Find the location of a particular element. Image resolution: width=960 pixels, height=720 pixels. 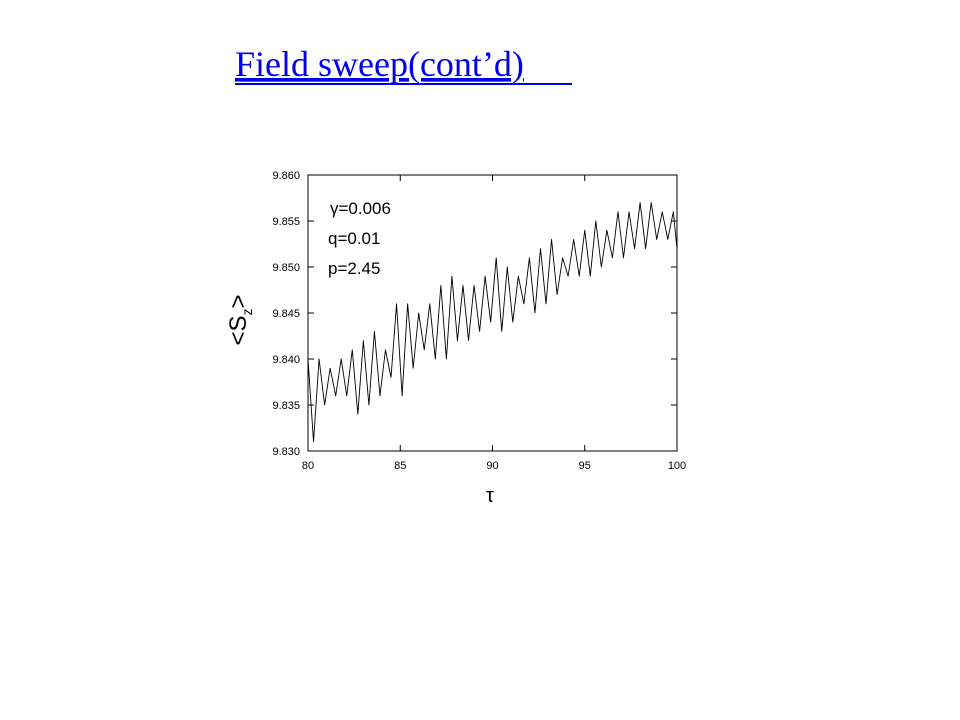

y-label-sub: z is located at coordinates (247, 311).